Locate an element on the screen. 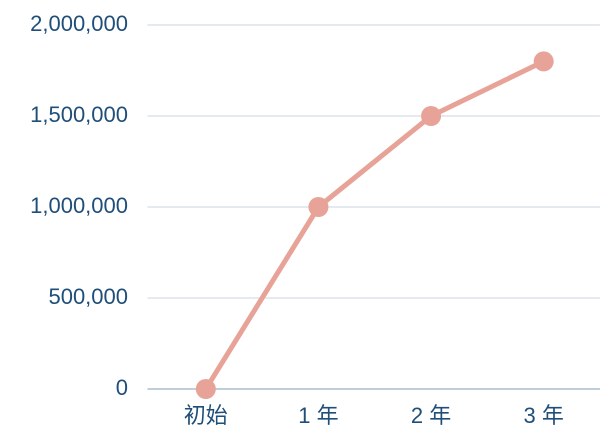  y-tick-label: 2,000,000 is located at coordinates (79, 23).